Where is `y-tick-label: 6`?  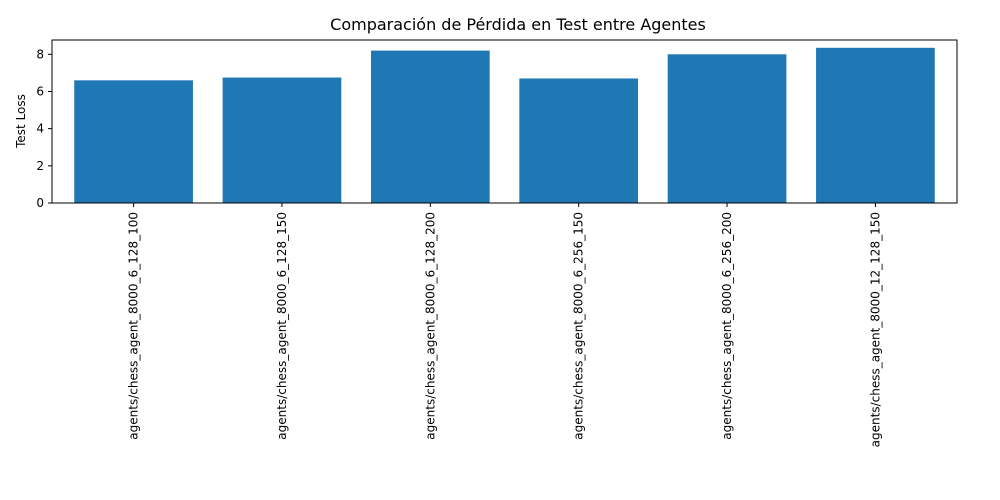
y-tick-label: 6 is located at coordinates (40, 91).